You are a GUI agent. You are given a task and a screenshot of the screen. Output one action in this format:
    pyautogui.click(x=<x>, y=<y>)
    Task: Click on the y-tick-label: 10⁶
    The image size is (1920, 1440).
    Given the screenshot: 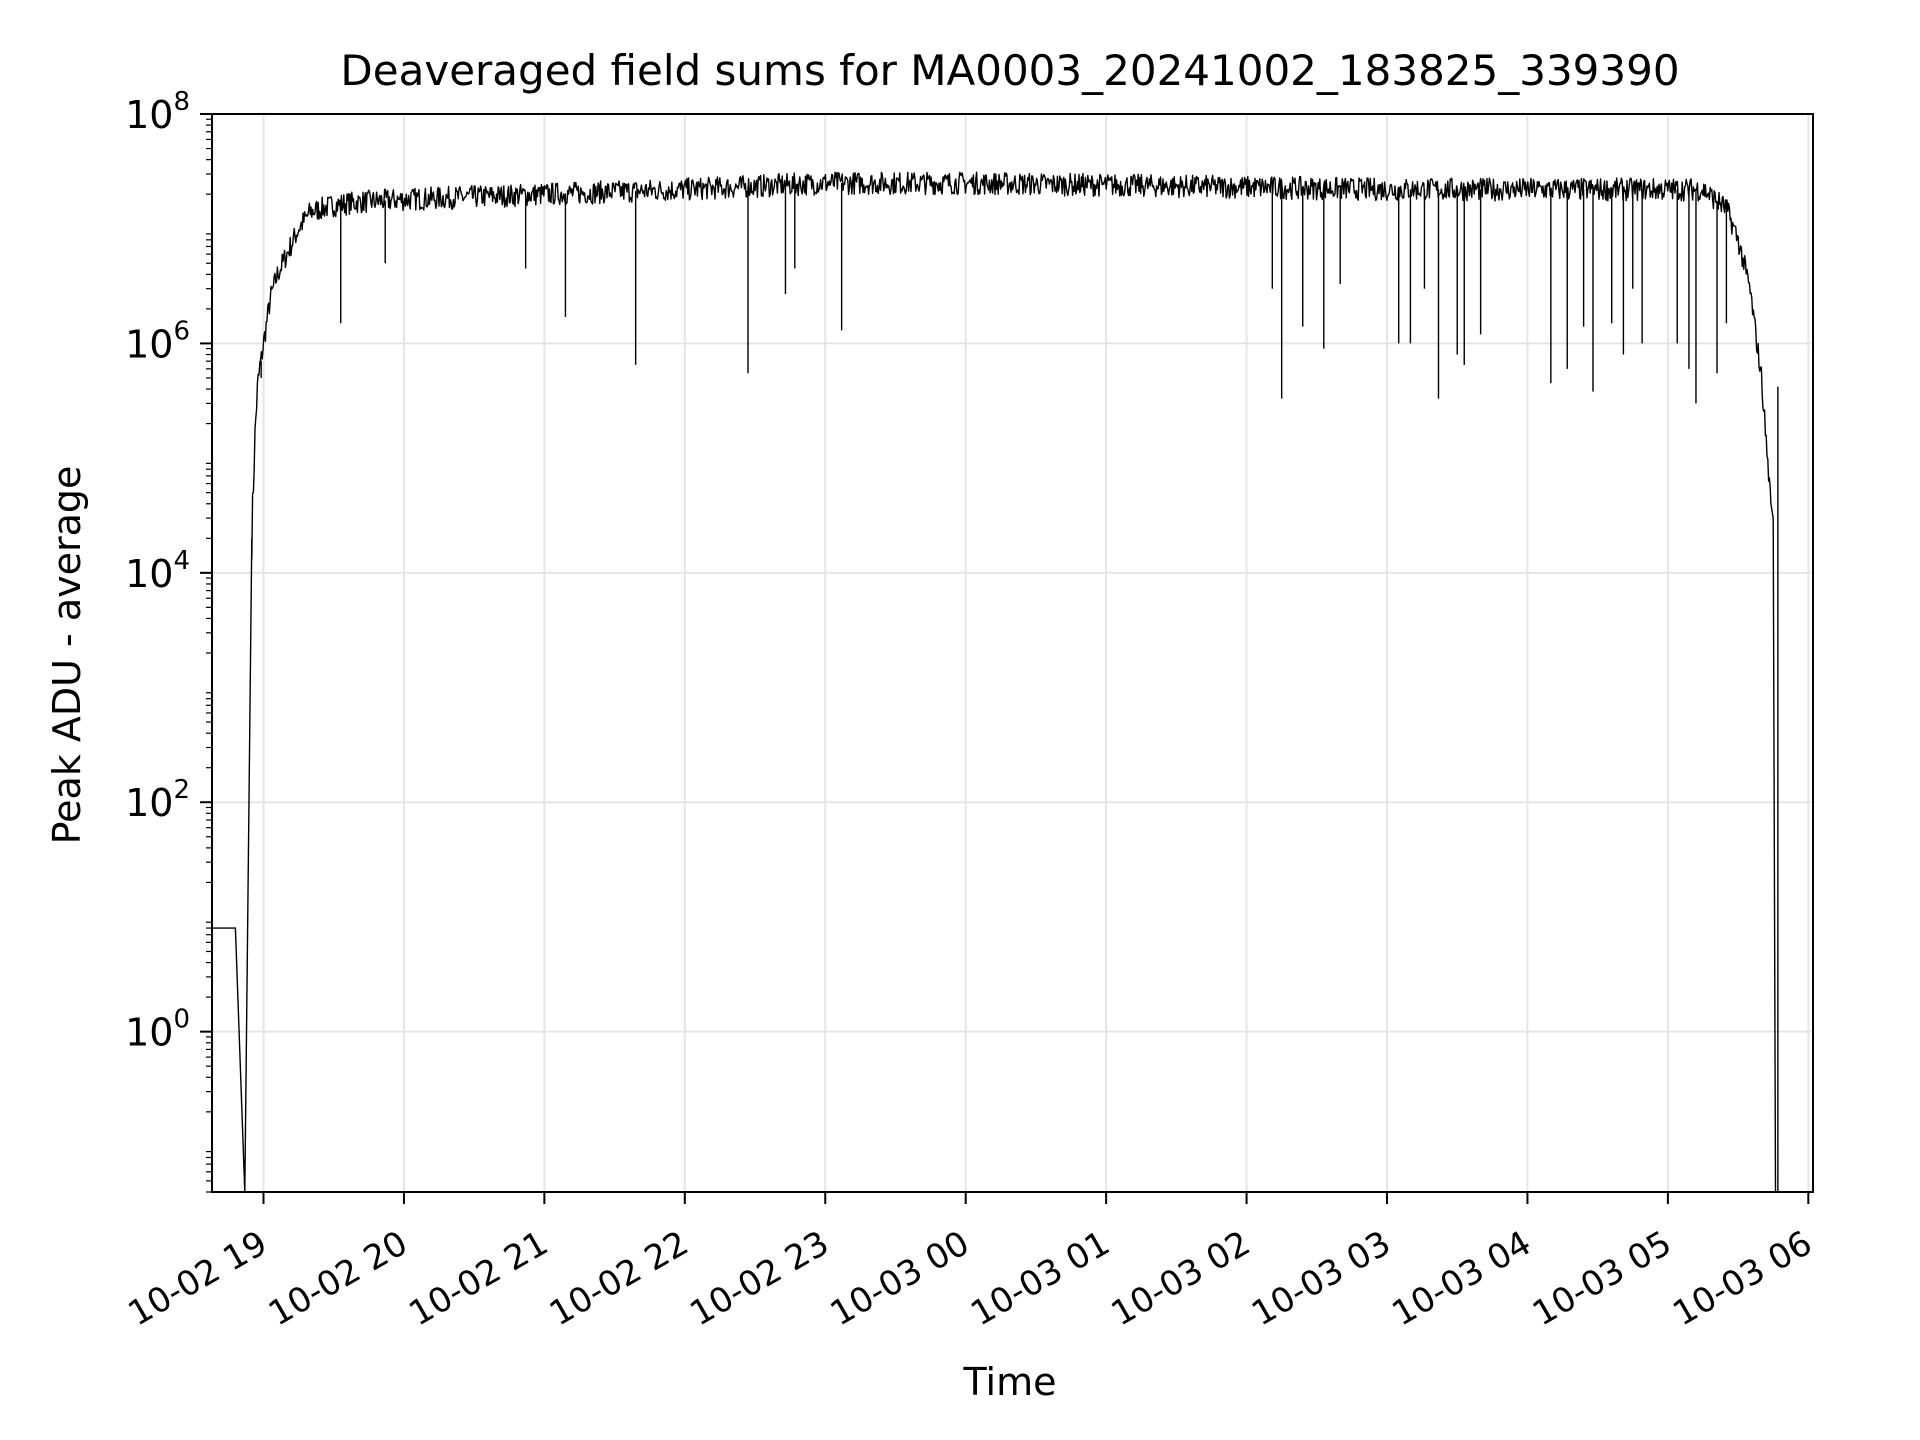 What is the action you would take?
    pyautogui.click(x=157, y=341)
    